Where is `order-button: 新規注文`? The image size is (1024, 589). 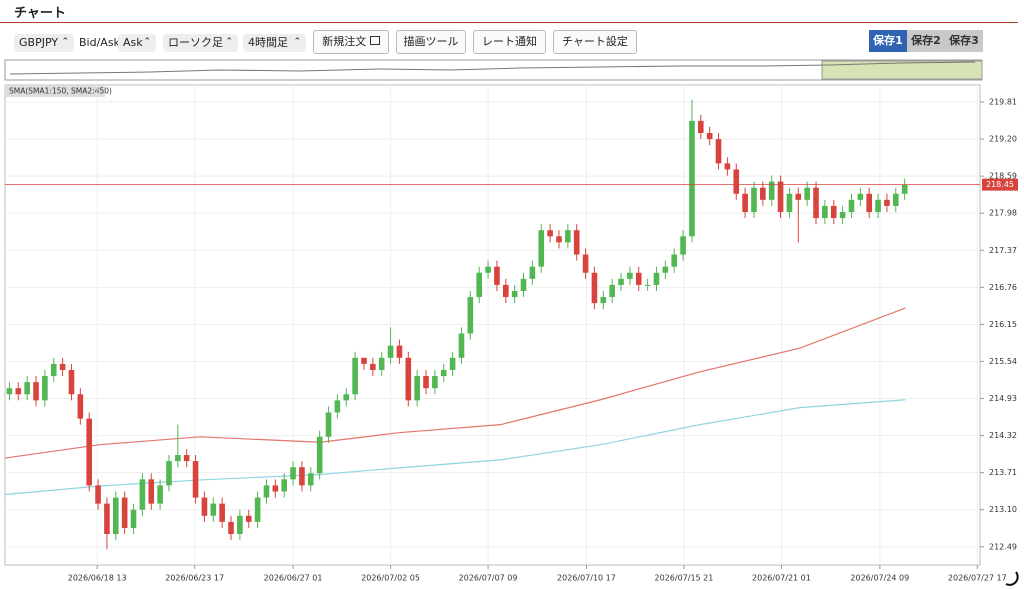
order-button: 新規注文 is located at coordinates (351, 42).